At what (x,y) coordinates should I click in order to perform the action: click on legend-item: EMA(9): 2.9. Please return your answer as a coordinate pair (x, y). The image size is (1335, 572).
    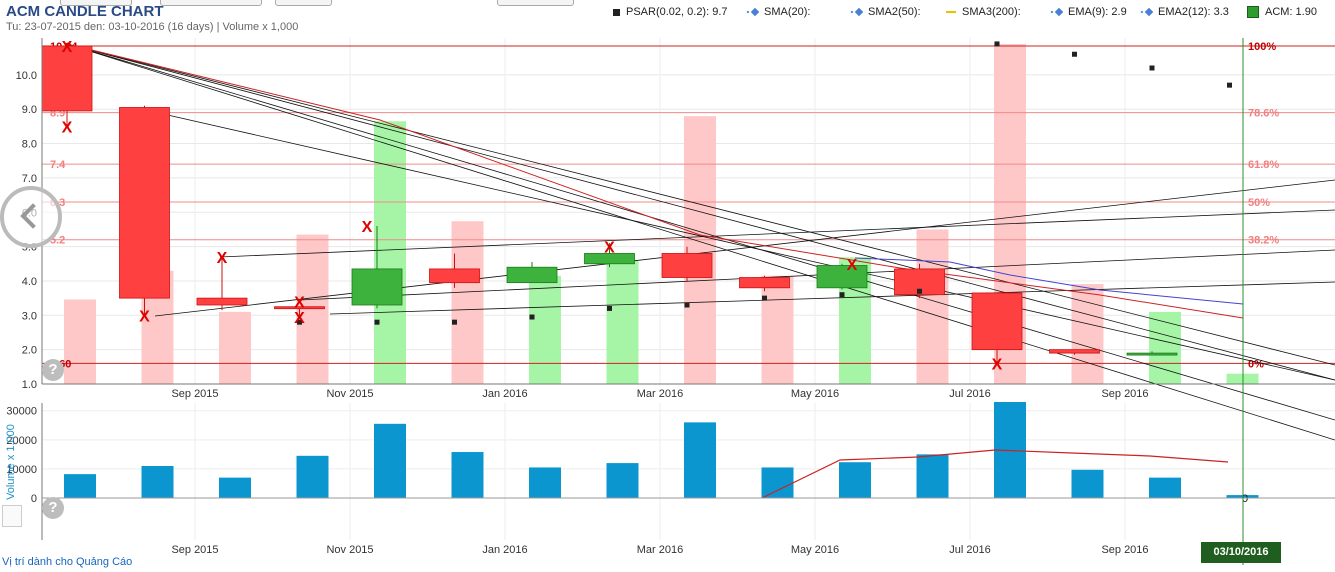
    Looking at the image, I should click on (1090, 12).